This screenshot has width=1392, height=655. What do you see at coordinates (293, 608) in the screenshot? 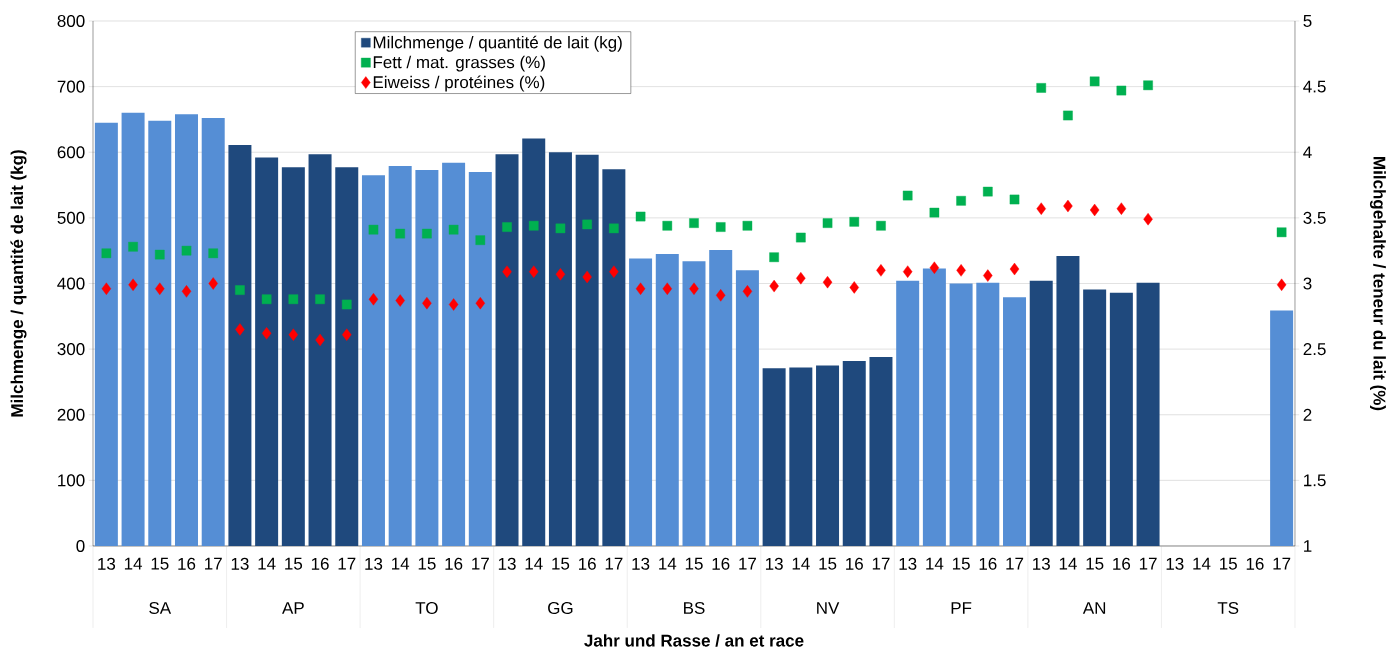
I see `text: AP` at bounding box center [293, 608].